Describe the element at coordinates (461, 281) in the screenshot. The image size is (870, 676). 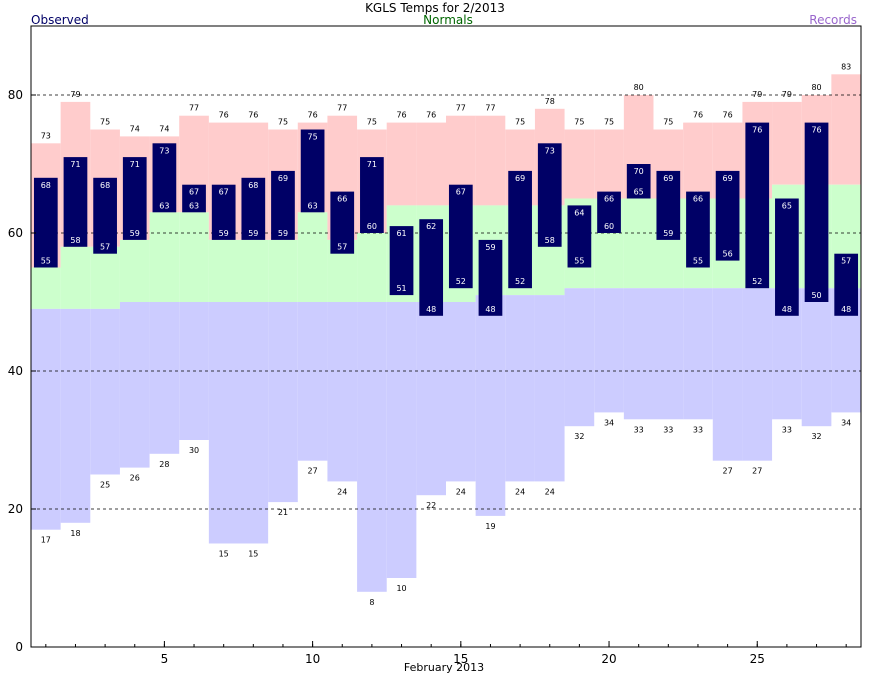
I see `observed-low-label: 52` at that location.